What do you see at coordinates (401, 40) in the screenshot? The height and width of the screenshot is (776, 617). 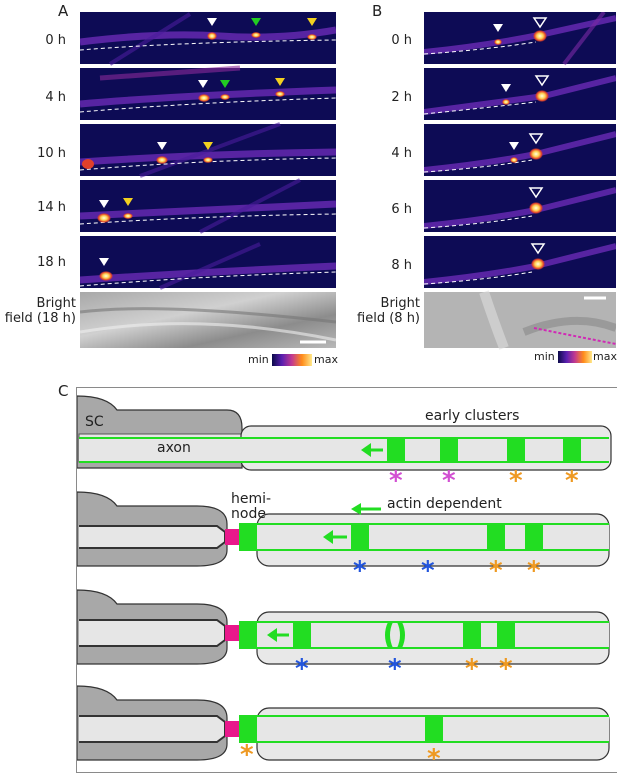 I see `panel-b-time-0: 0 h` at bounding box center [401, 40].